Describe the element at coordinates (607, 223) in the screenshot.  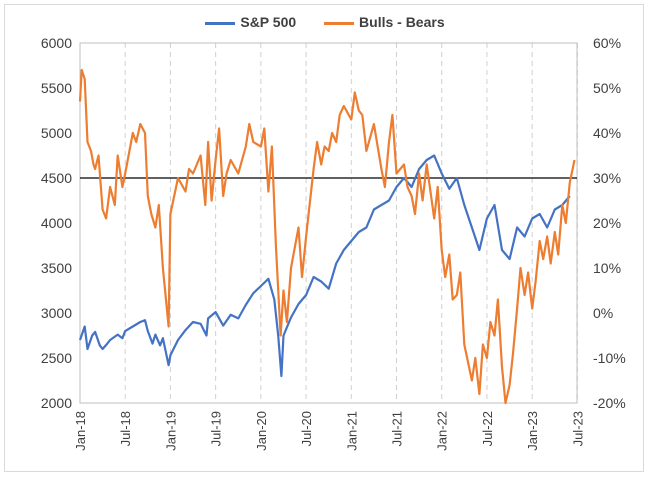
I see `y-right-tick-label: 20%` at that location.